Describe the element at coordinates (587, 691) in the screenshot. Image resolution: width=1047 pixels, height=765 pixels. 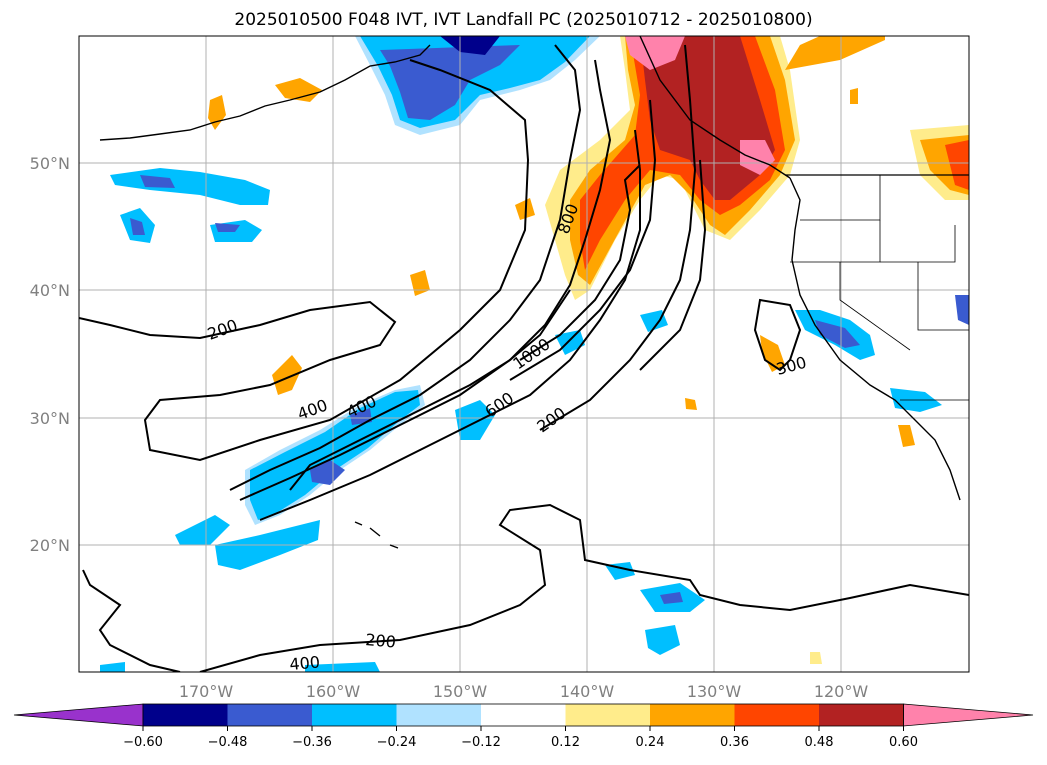
I see `lon-label: 140°W` at that location.